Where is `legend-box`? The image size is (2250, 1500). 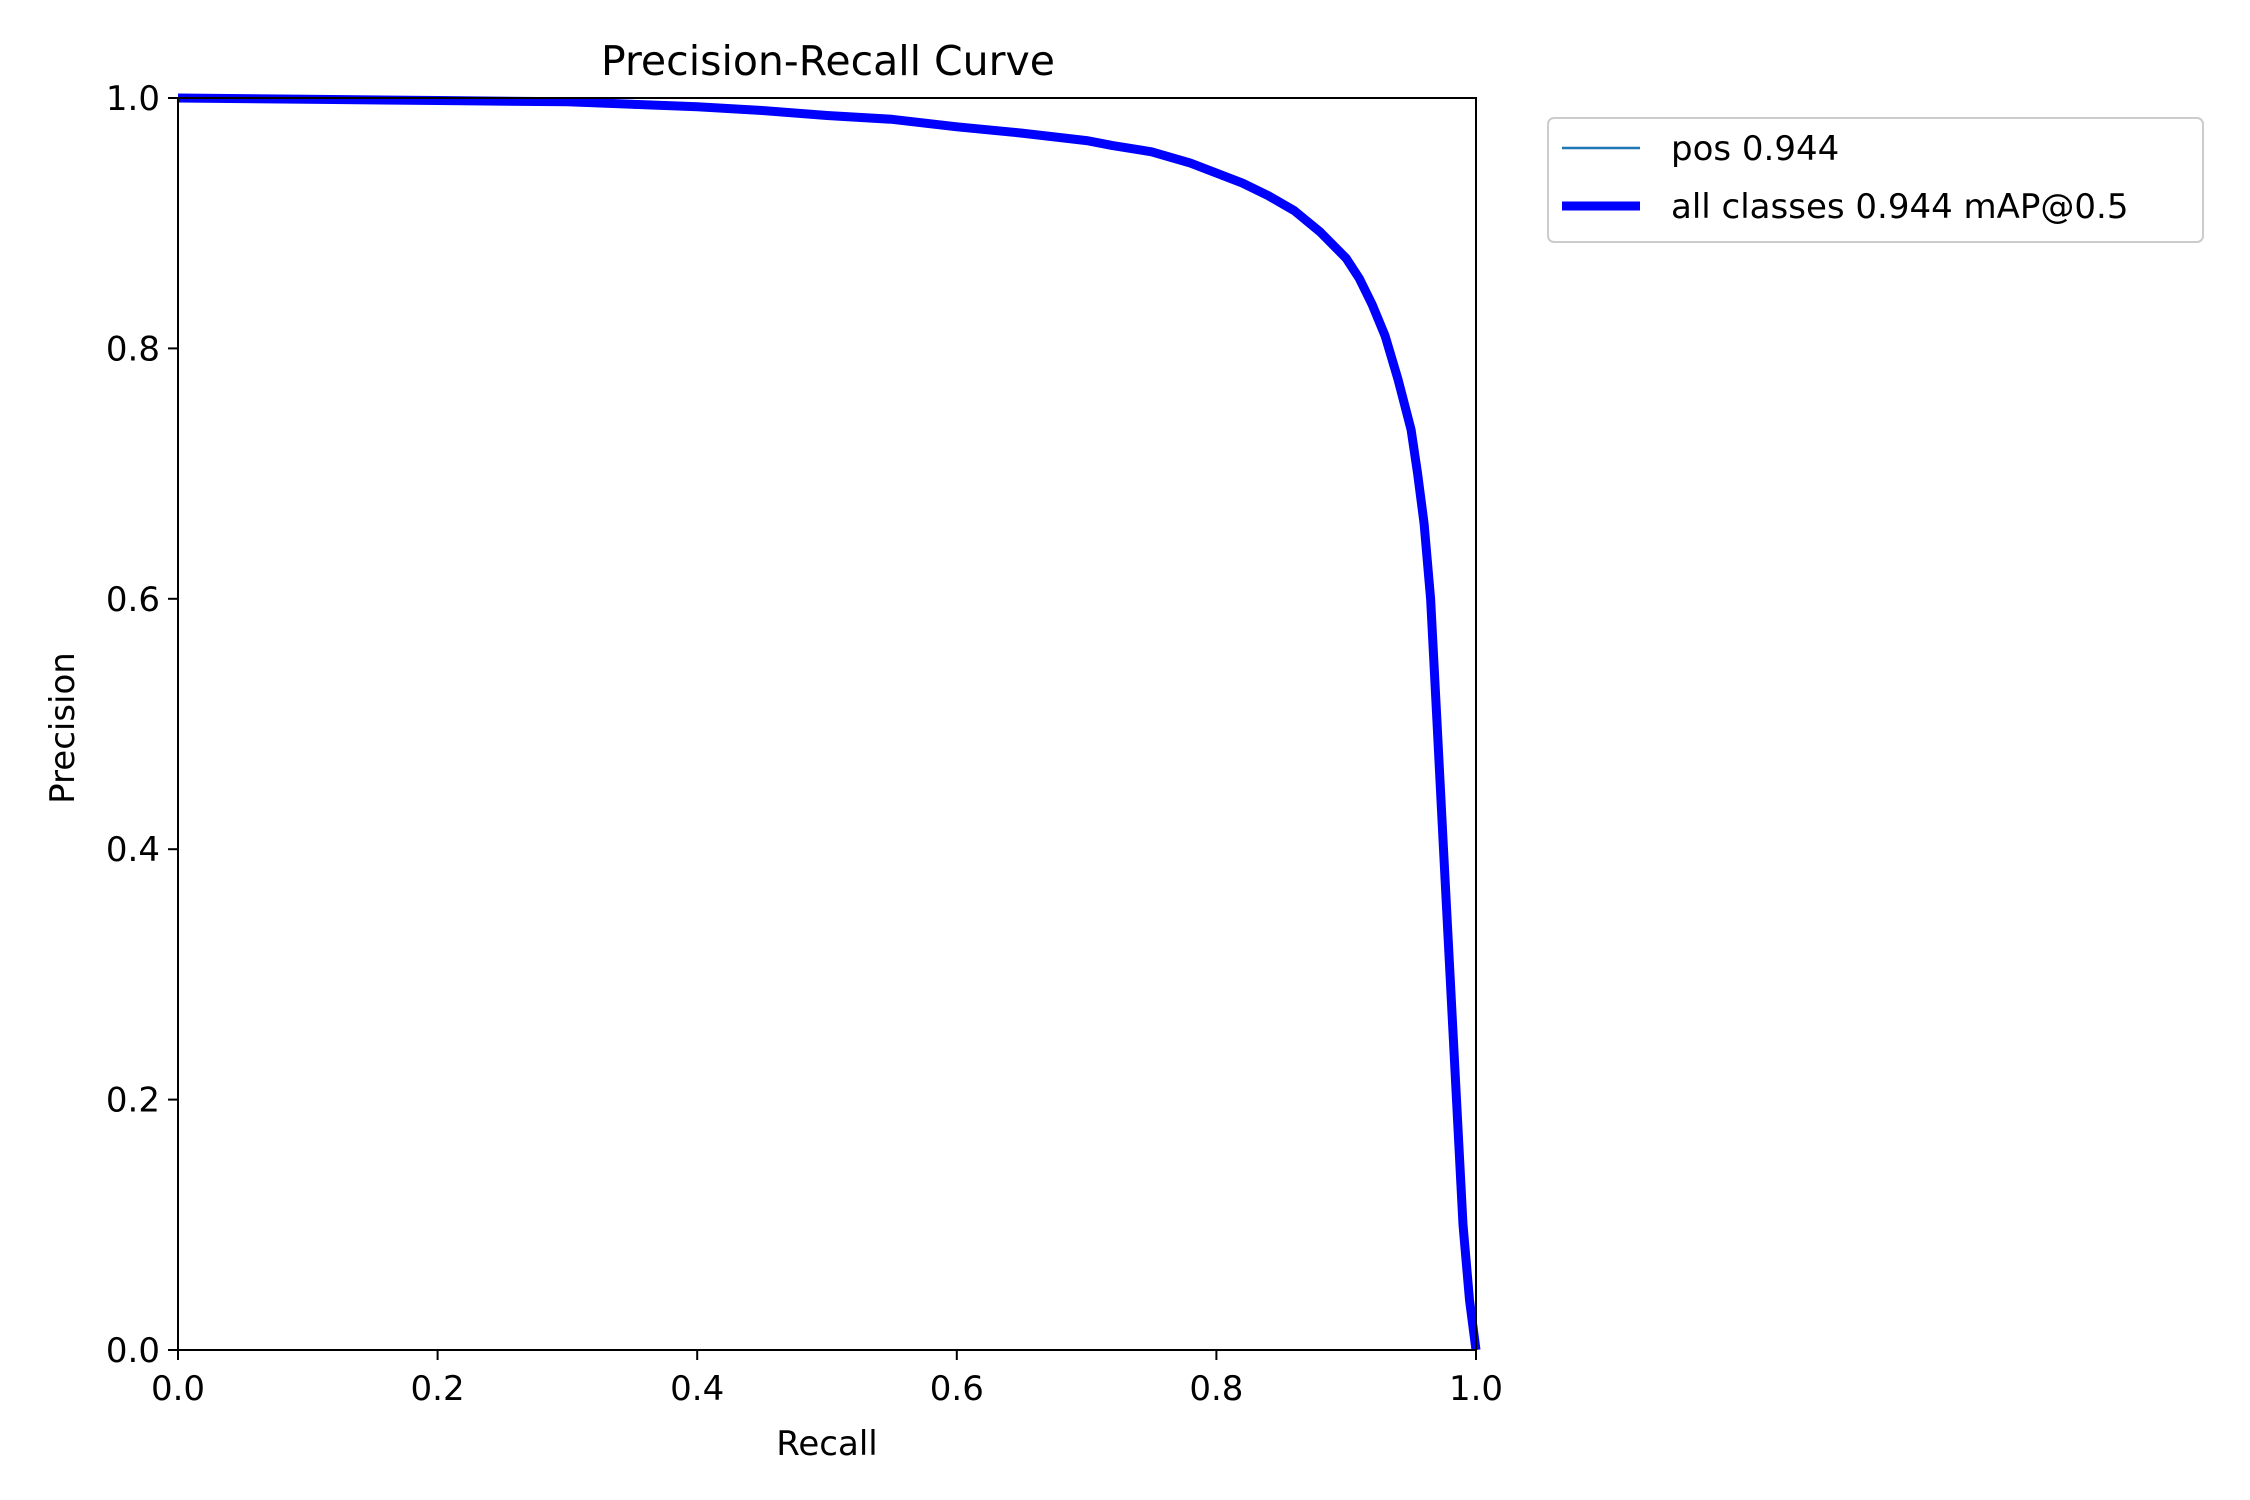
legend-box is located at coordinates (1875, 180).